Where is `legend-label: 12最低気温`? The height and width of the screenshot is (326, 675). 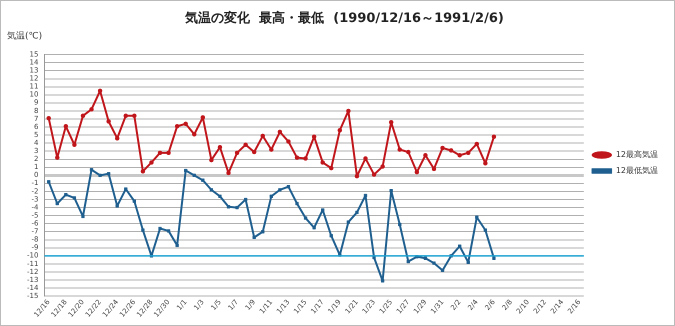
legend-label: 12最低気温 is located at coordinates (637, 171).